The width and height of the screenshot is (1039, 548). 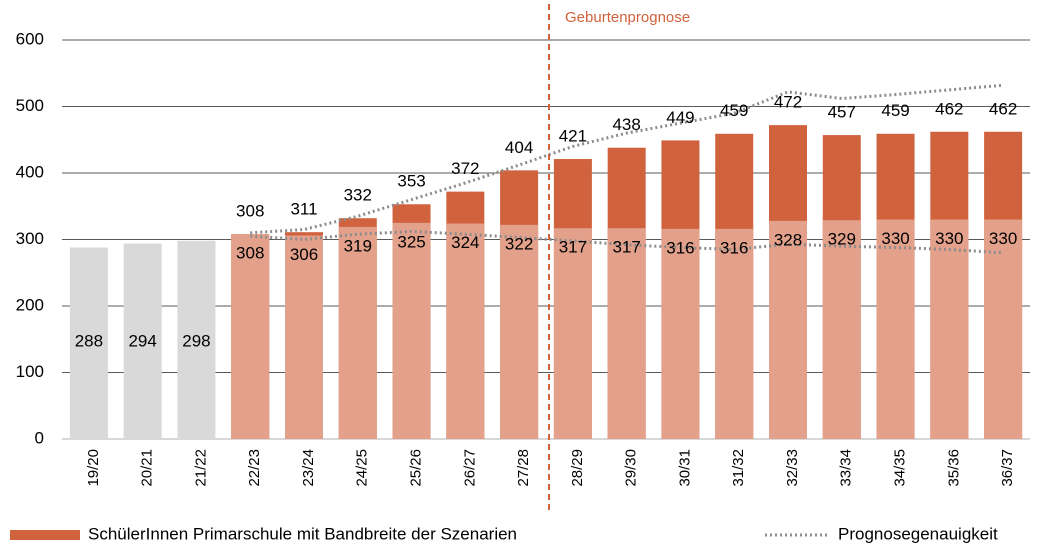 I want to click on x-tick-label: 36/37, so click(x=1007, y=468).